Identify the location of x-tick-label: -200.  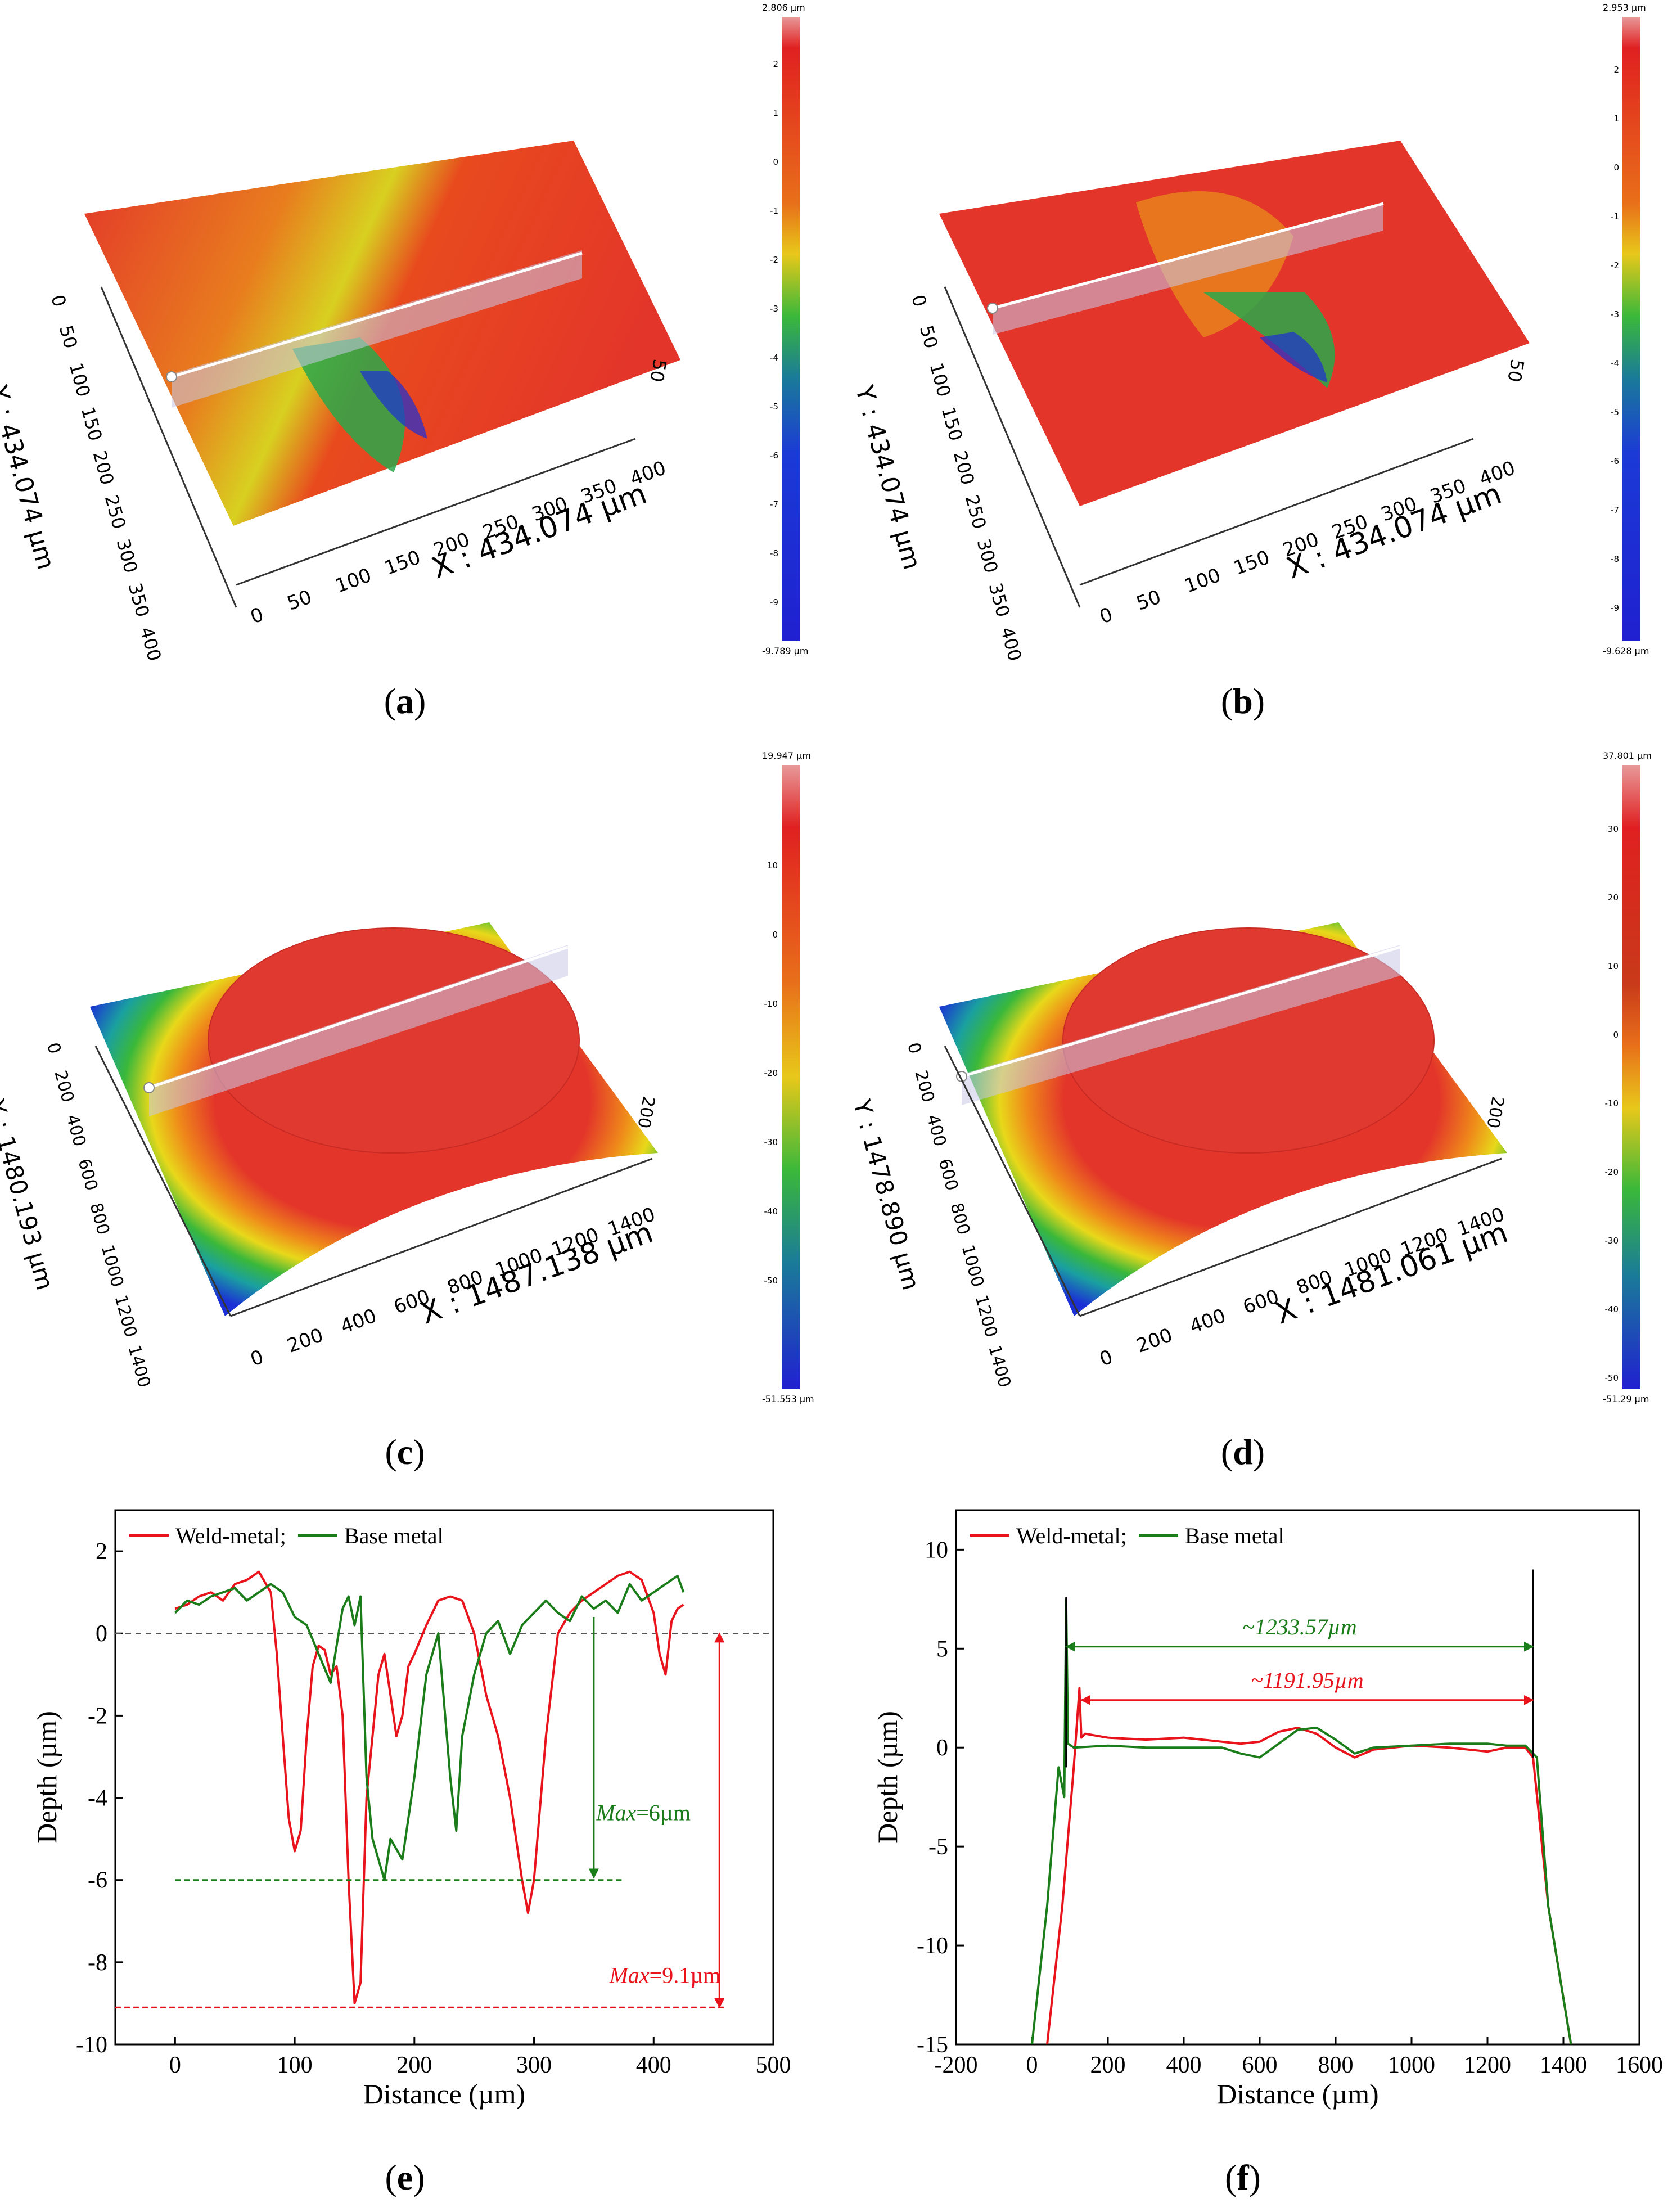
(956, 2065).